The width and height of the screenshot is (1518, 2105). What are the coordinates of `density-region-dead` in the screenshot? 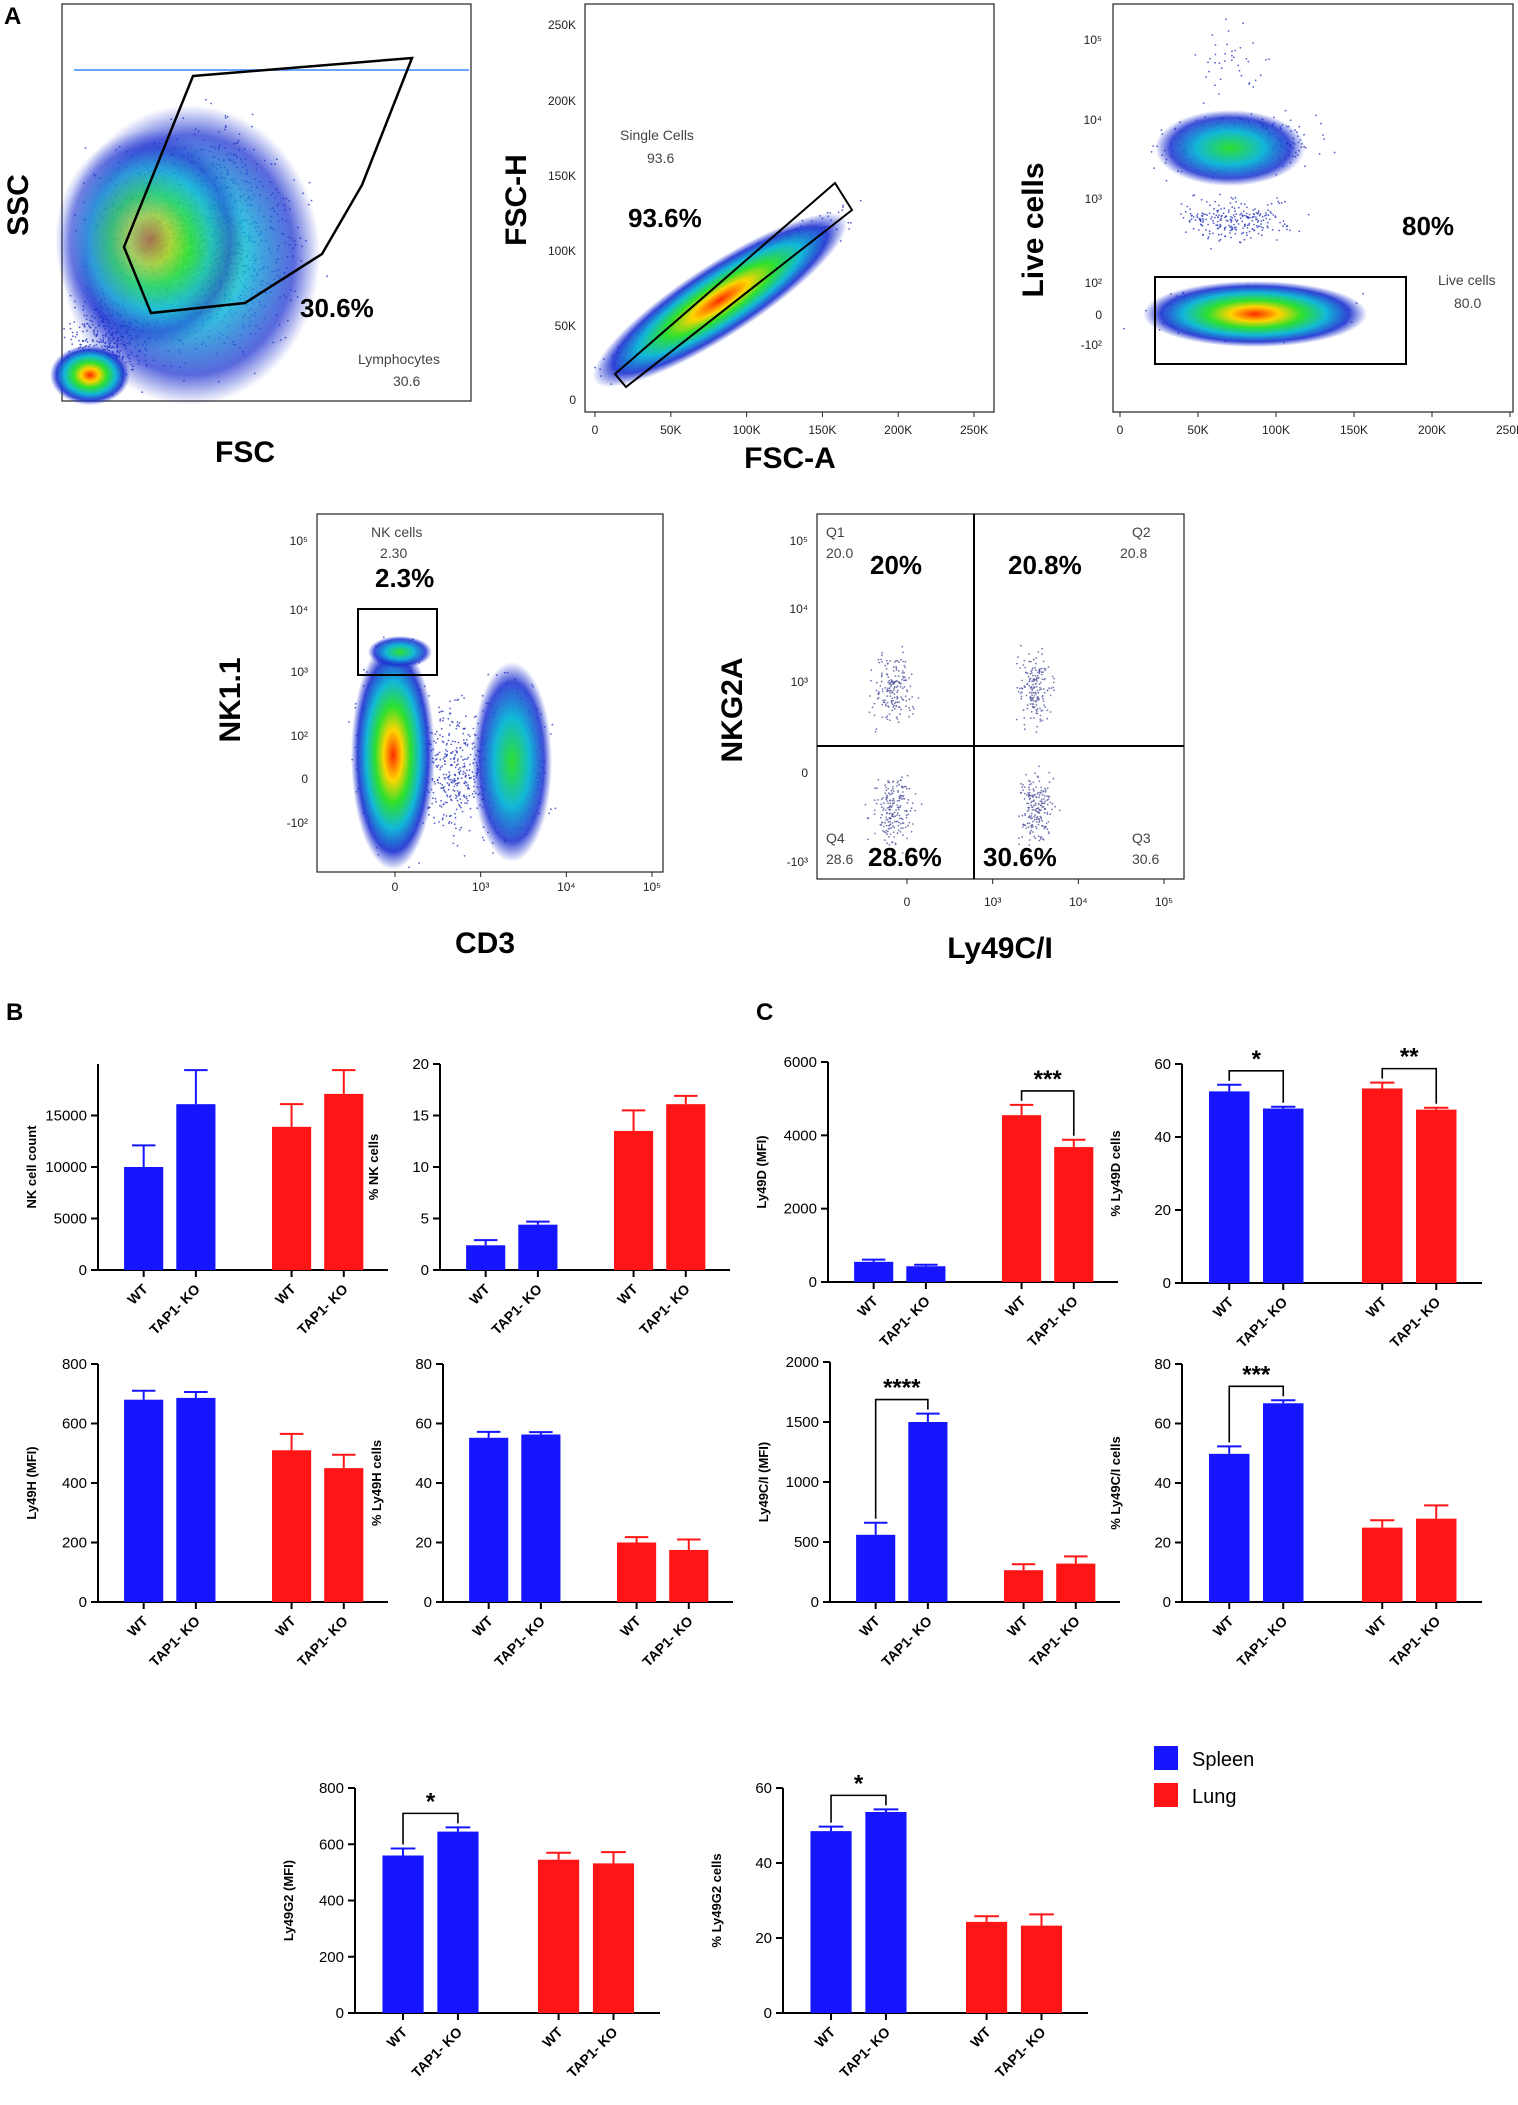 It's located at (1230, 148).